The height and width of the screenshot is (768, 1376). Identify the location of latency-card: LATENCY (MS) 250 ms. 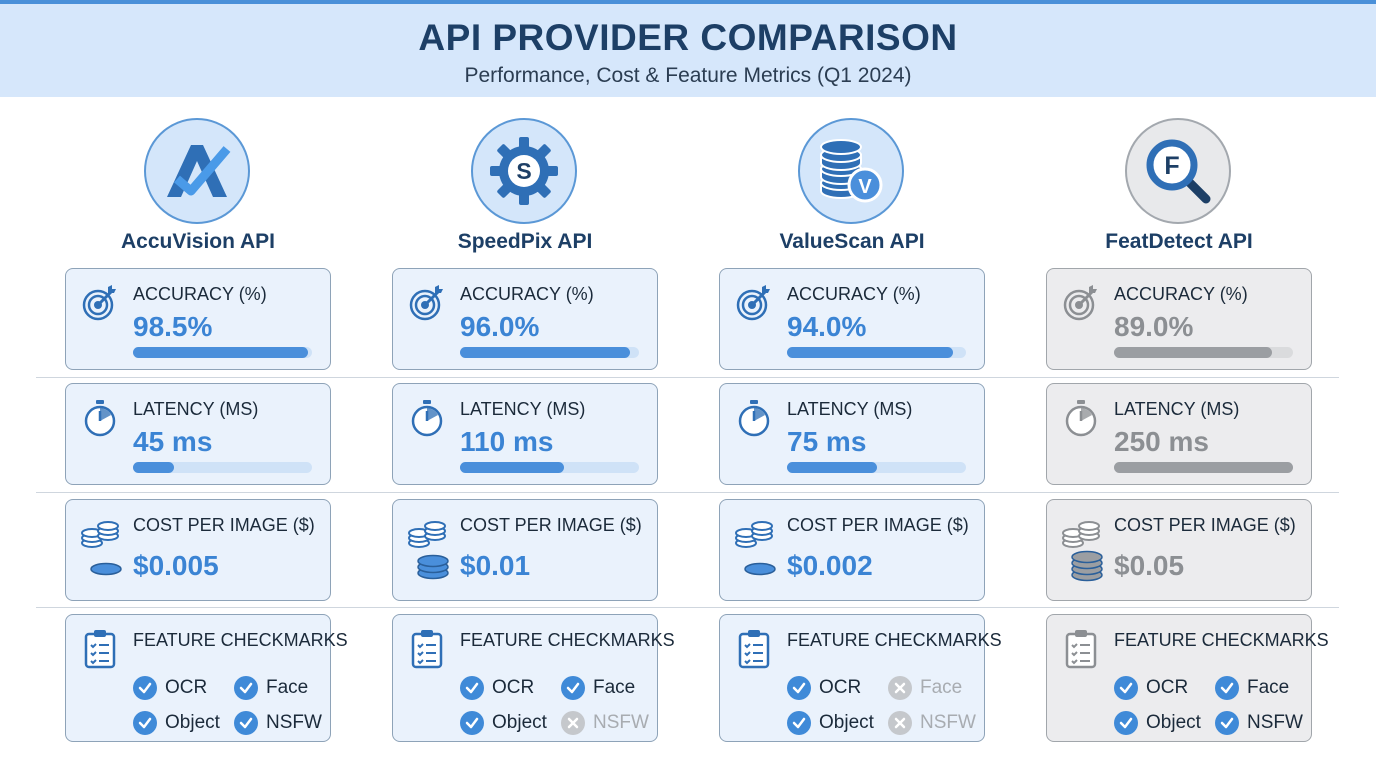
(1179, 434).